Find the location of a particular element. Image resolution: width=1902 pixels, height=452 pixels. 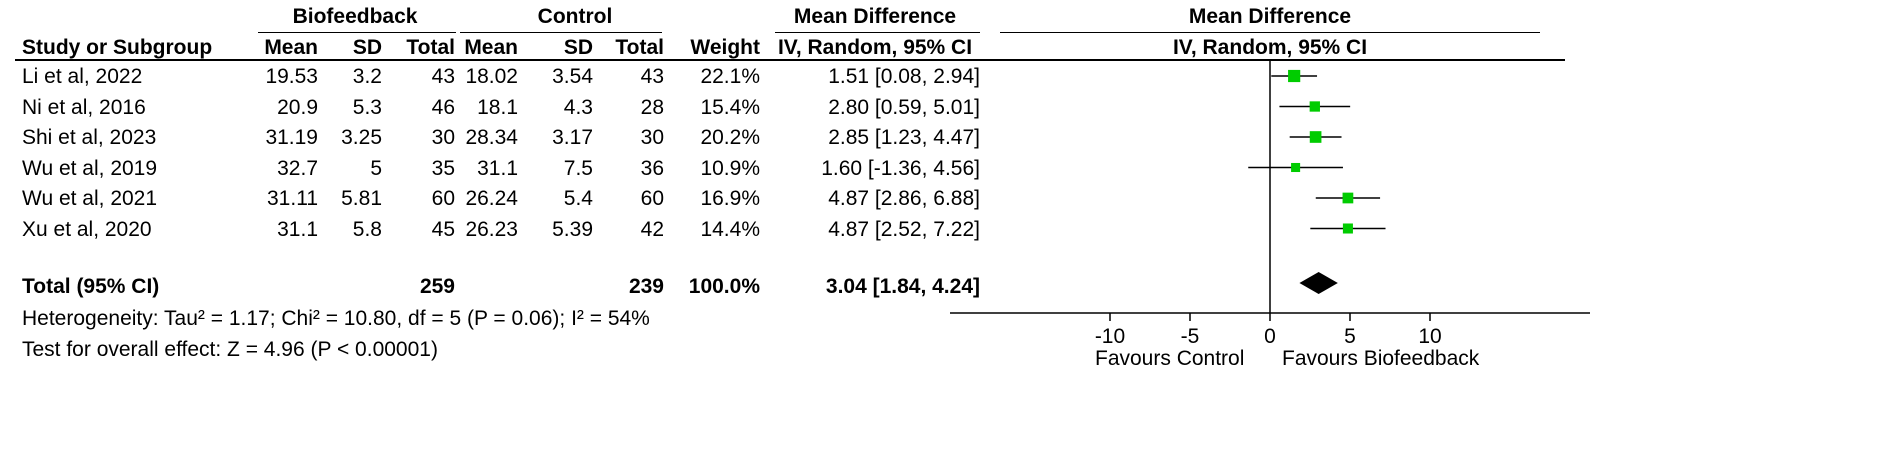

row-ci: 4.87 [2.86, 6.88] is located at coordinates (904, 198).